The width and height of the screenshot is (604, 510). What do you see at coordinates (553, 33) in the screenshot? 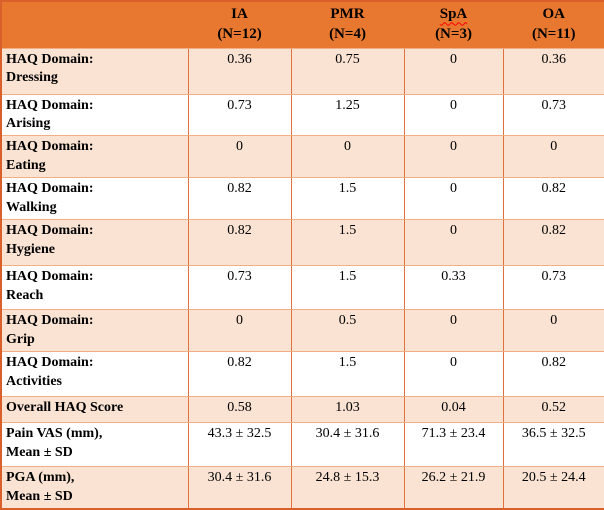
I see `column-header-n: (N=11)` at bounding box center [553, 33].